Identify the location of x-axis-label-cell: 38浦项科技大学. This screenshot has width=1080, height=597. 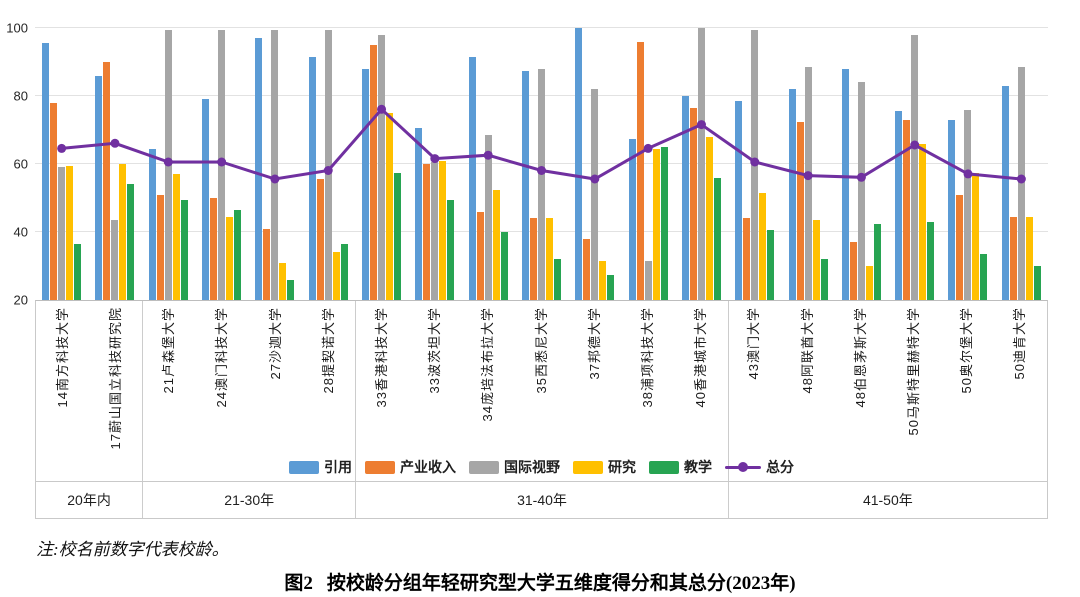
(647, 377).